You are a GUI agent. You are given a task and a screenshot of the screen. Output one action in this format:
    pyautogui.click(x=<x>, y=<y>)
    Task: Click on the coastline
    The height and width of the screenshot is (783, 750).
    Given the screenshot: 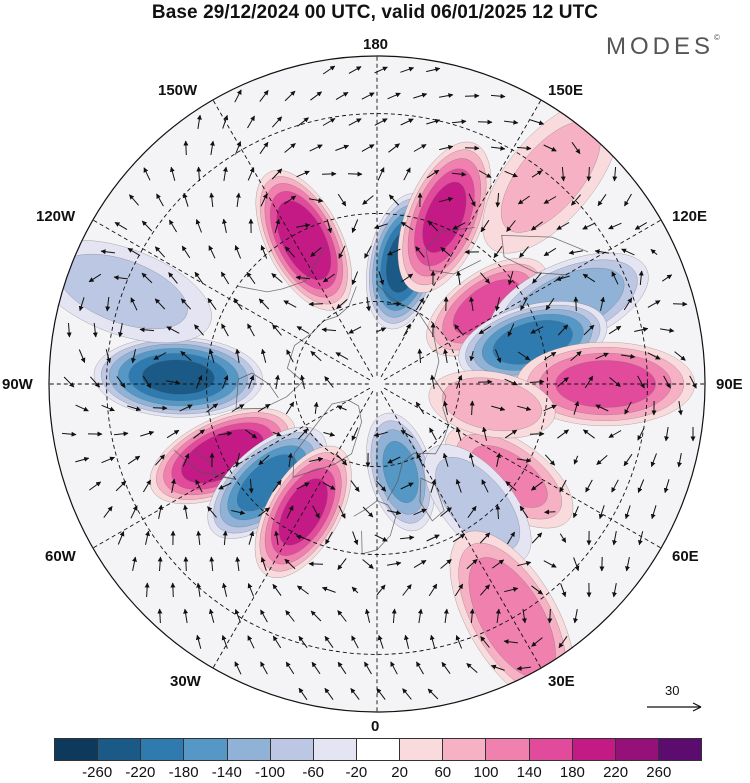 What is the action you would take?
    pyautogui.click(x=204, y=464)
    